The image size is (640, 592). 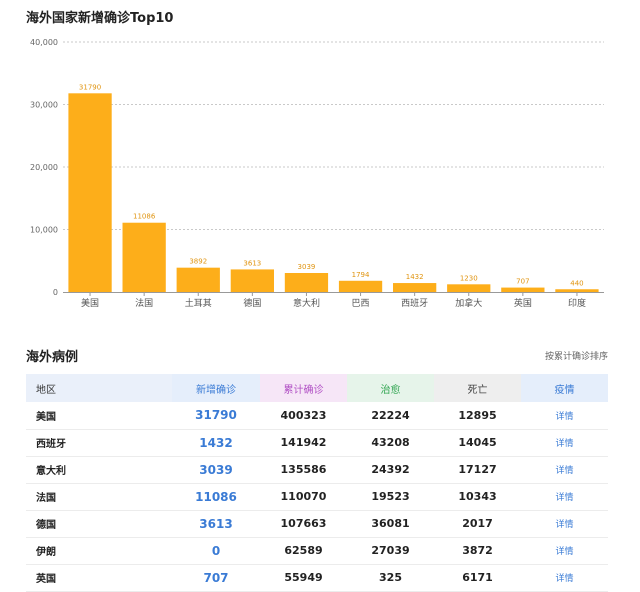 I want to click on overseas-cases-header: 海外病例 按累计确诊排序, so click(x=317, y=356).